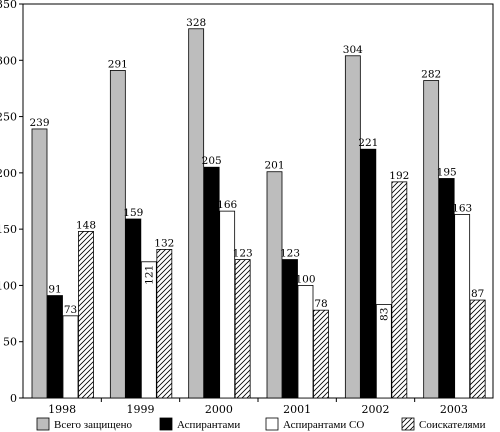 Image resolution: width=500 pixels, height=432 pixels. Describe the element at coordinates (70, 310) in the screenshot. I see `data-label: 73` at that location.